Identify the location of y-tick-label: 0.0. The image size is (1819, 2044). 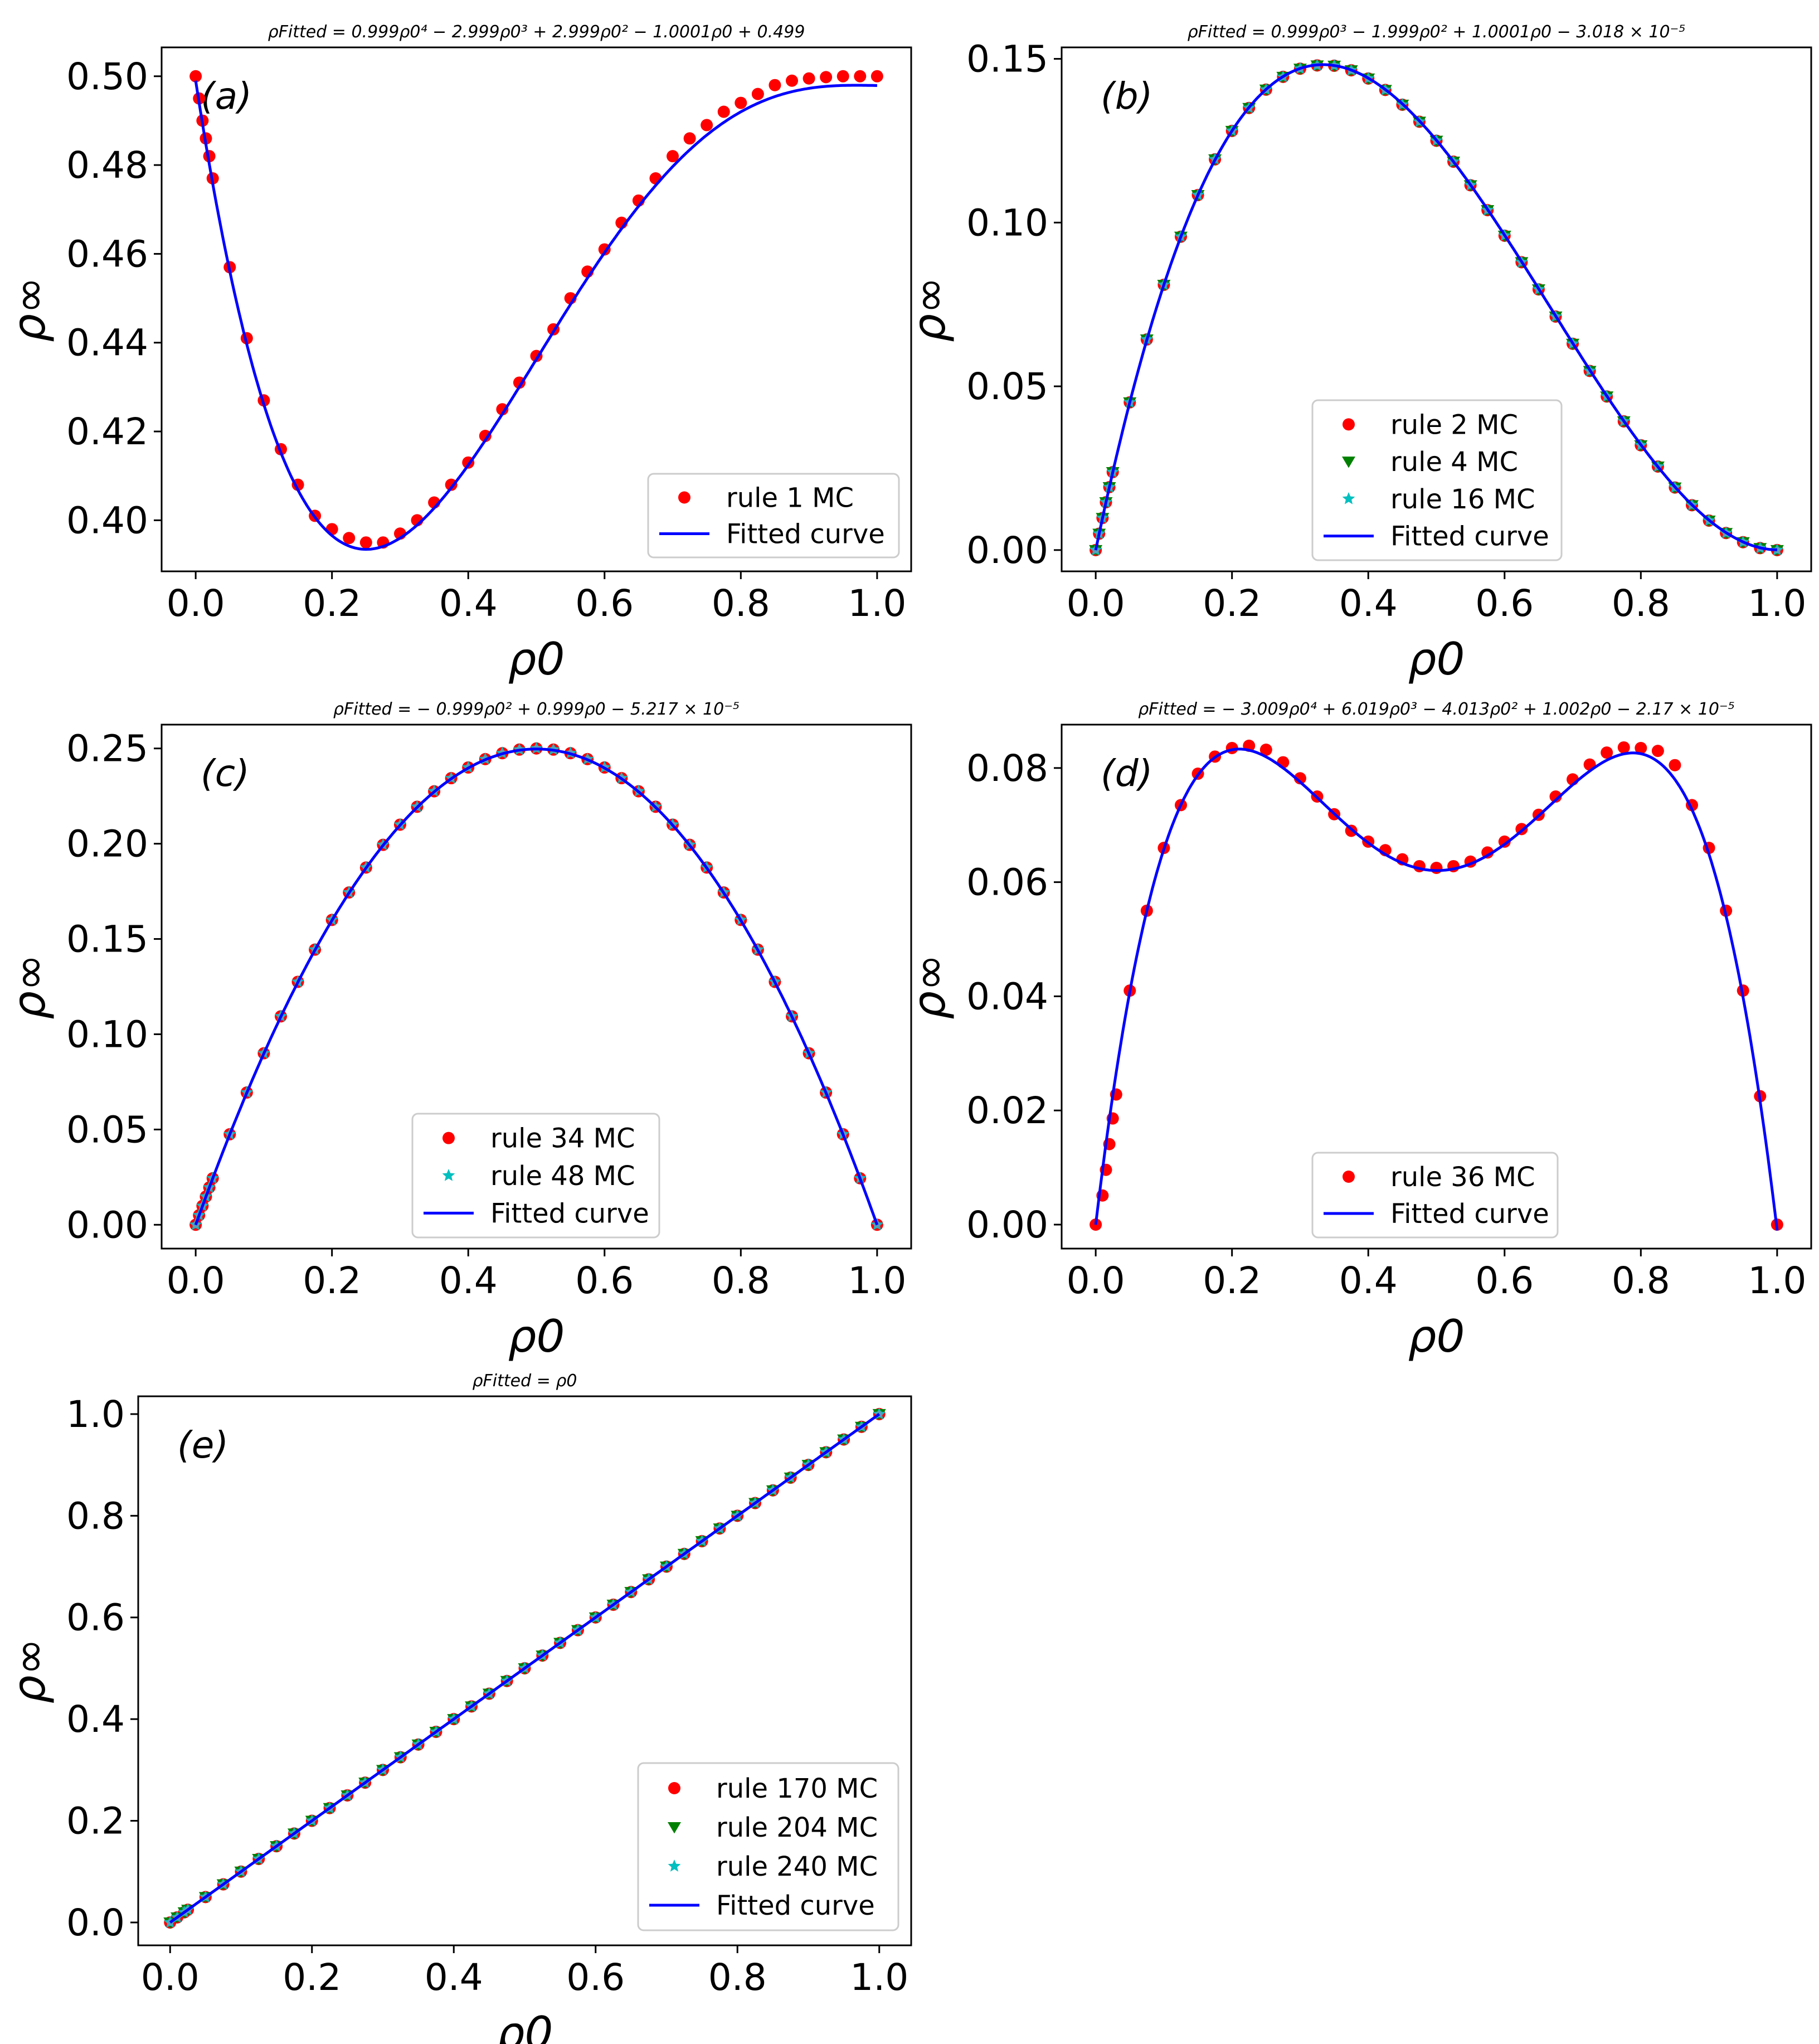
(95, 1922).